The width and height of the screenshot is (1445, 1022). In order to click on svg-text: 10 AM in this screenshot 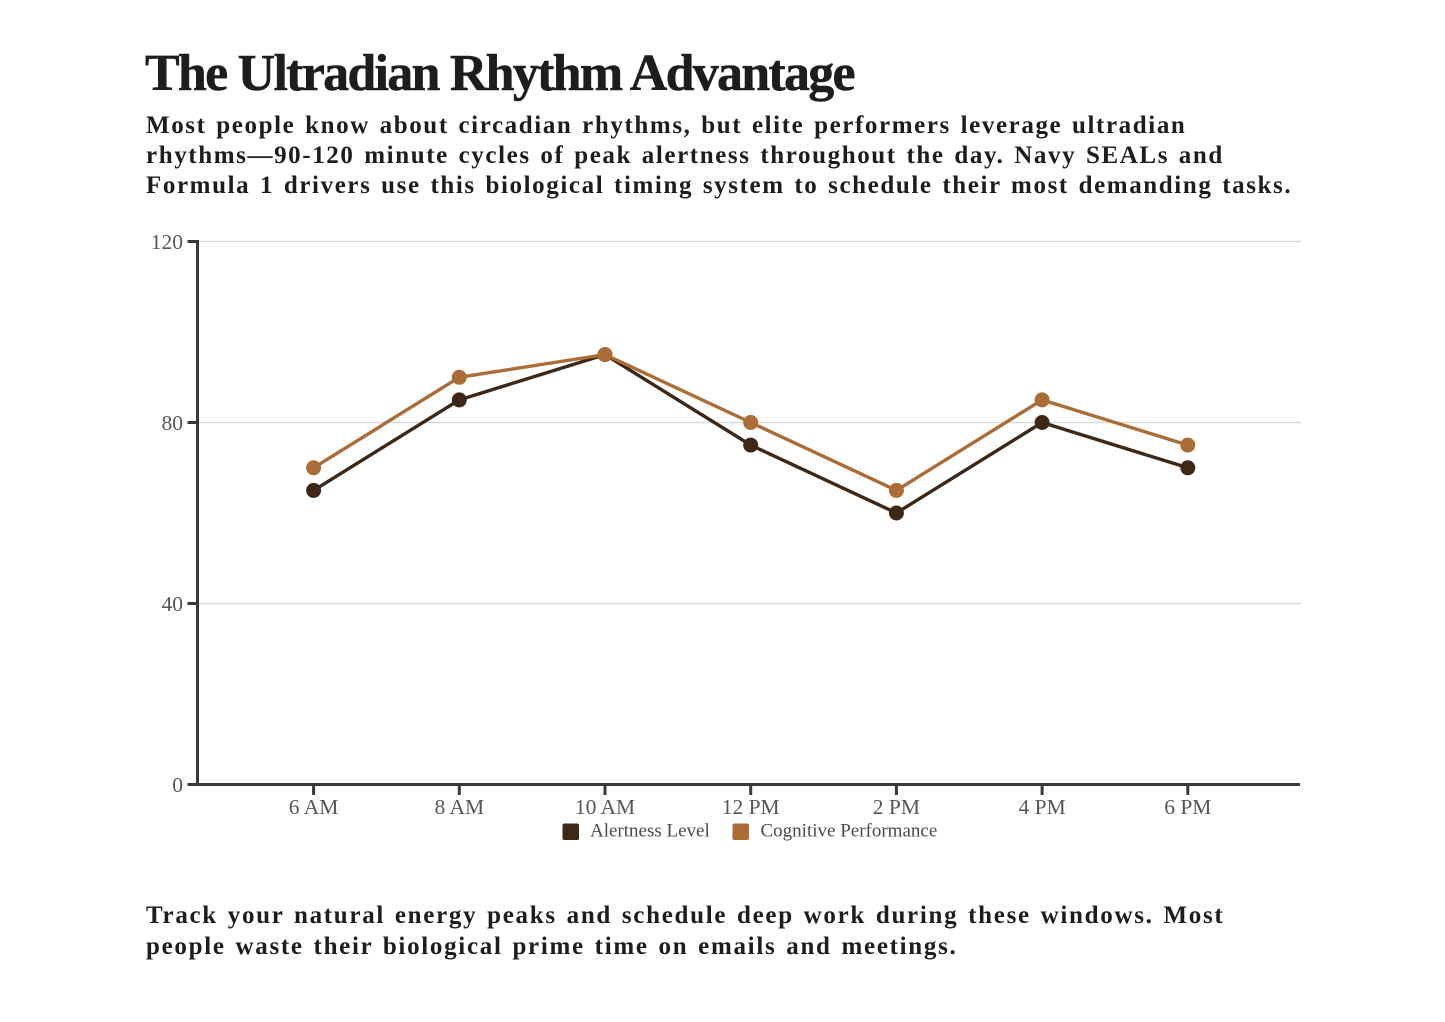, I will do `click(605, 807)`.